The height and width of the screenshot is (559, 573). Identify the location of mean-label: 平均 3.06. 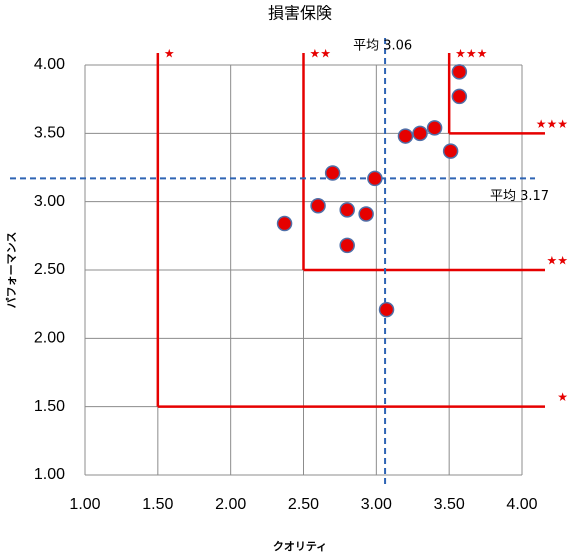
(382, 46).